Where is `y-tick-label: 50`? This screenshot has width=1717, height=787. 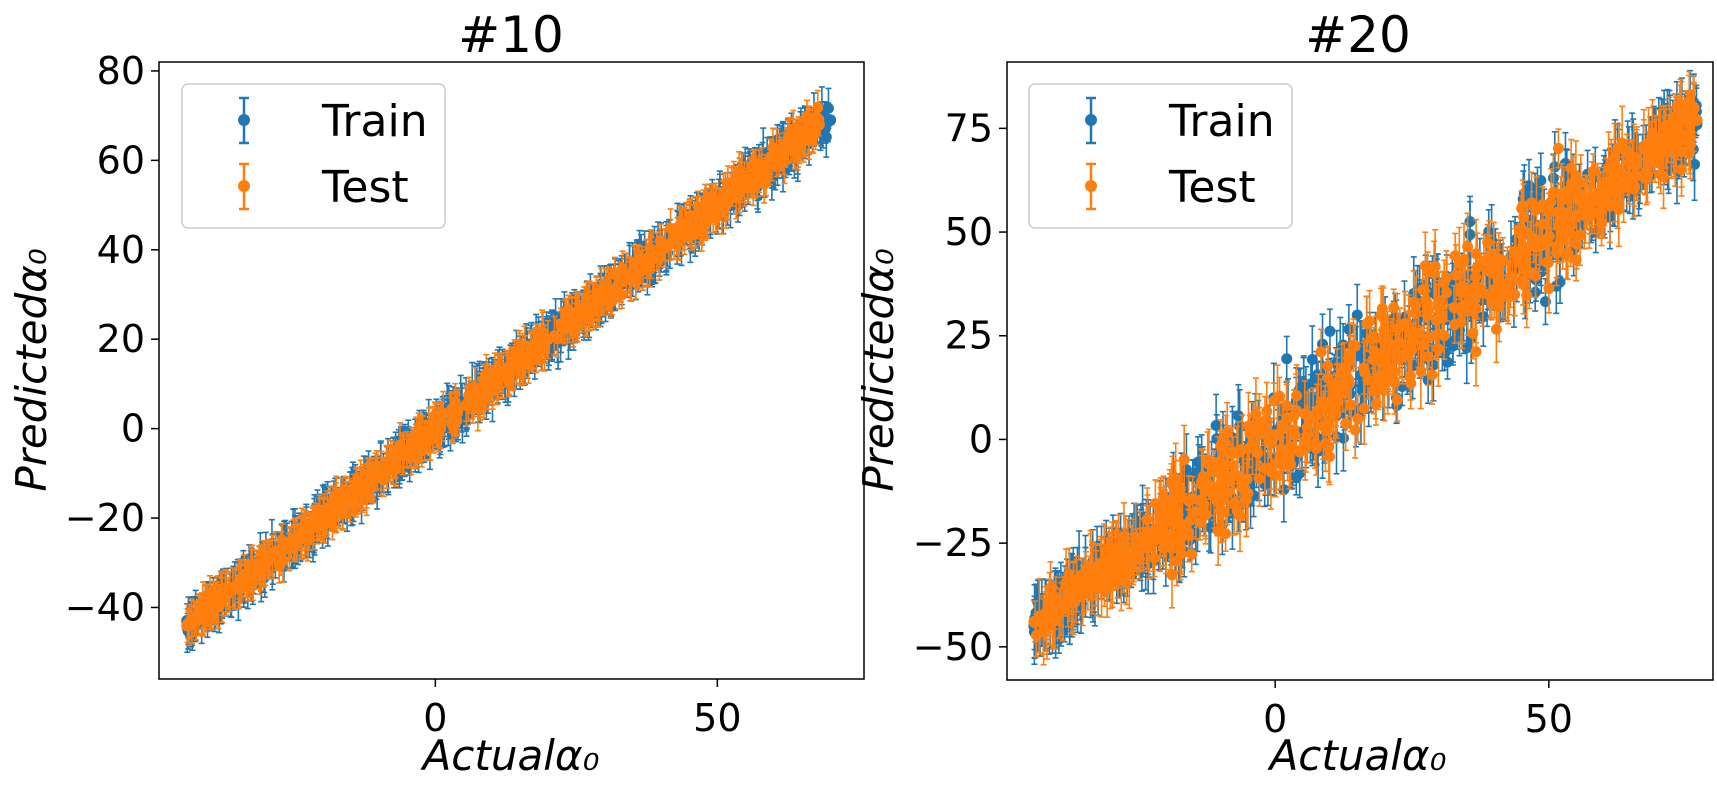
y-tick-label: 50 is located at coordinates (969, 232).